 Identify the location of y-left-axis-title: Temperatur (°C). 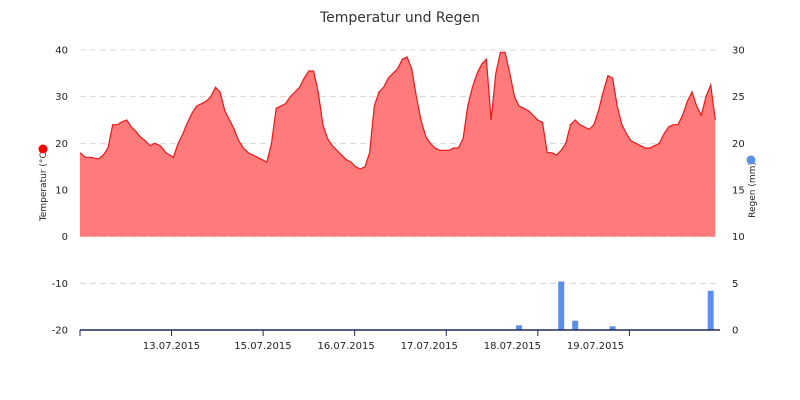
(44, 185).